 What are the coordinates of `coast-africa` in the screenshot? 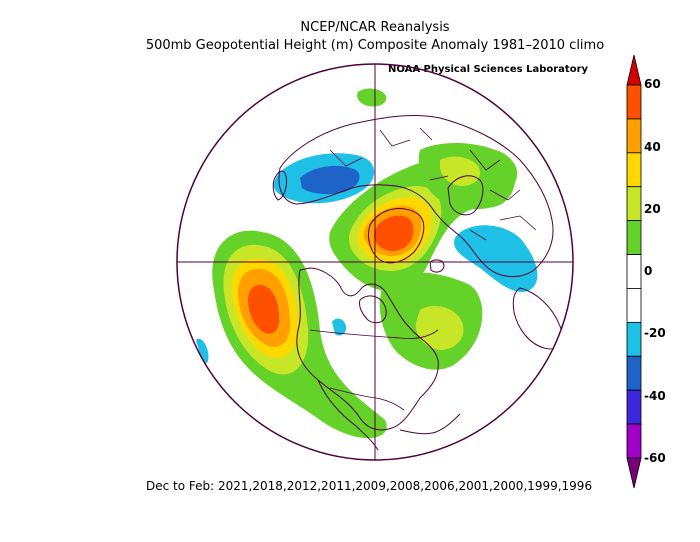 It's located at (537, 318).